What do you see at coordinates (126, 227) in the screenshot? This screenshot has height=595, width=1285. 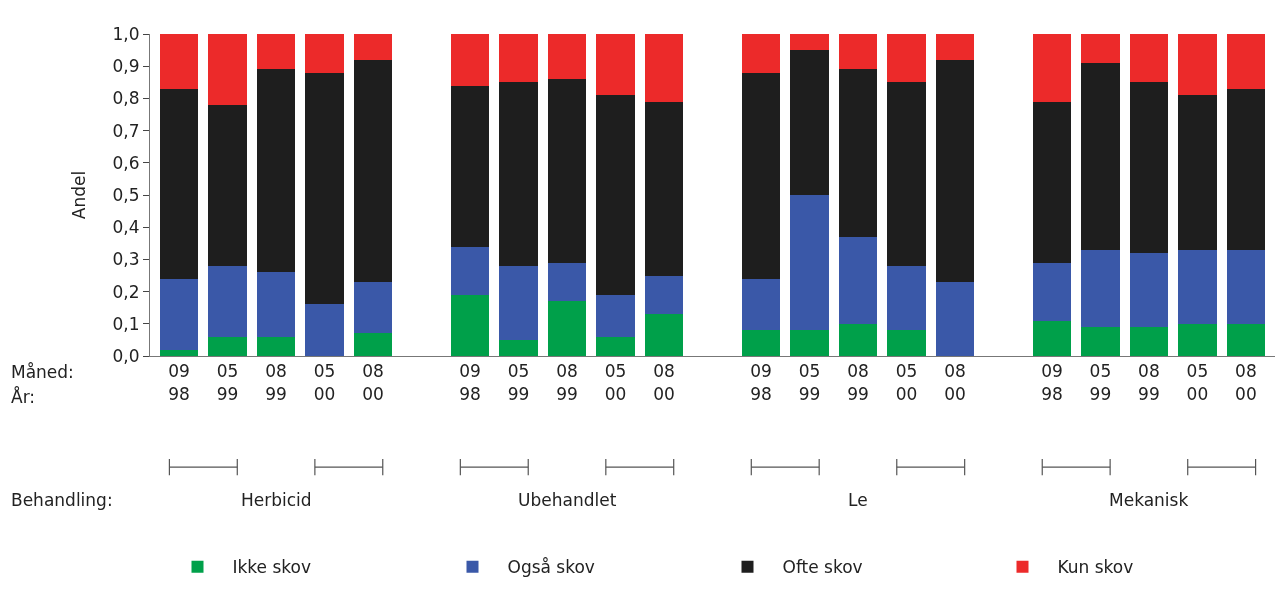 I see `y-tick-label: 0,4` at bounding box center [126, 227].